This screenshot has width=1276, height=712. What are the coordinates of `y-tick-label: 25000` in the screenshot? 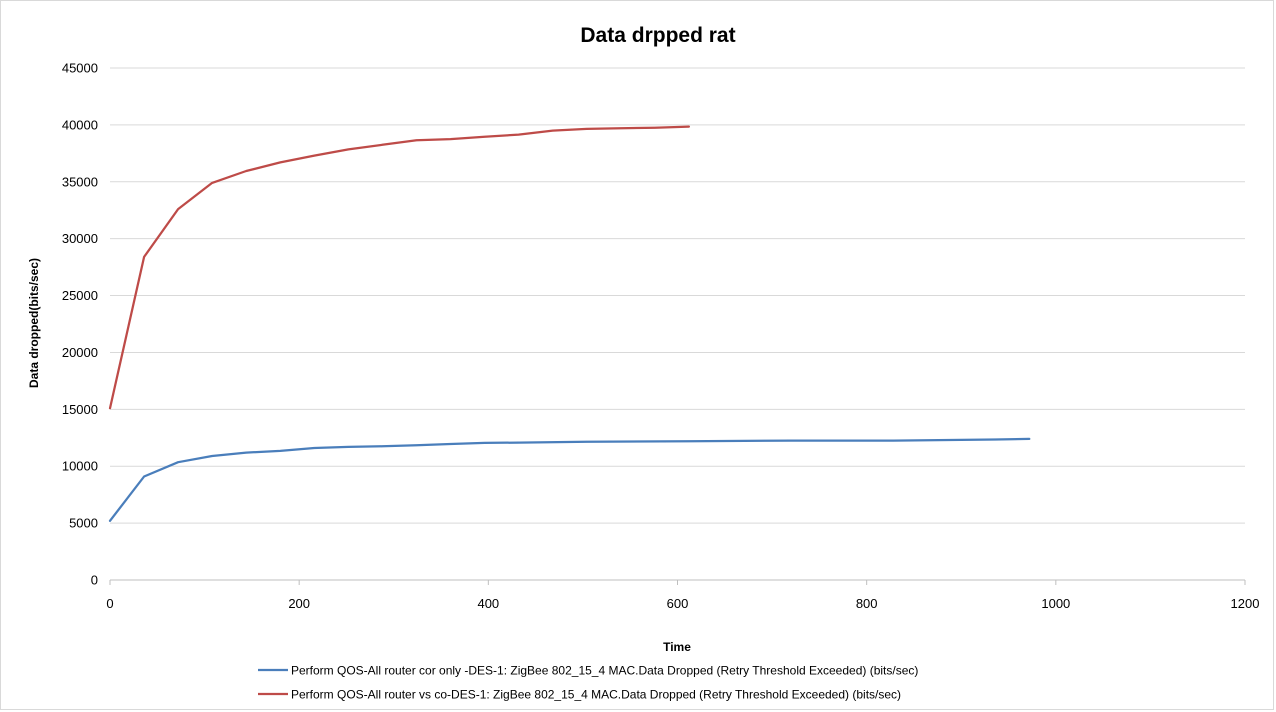 It's located at (80, 295).